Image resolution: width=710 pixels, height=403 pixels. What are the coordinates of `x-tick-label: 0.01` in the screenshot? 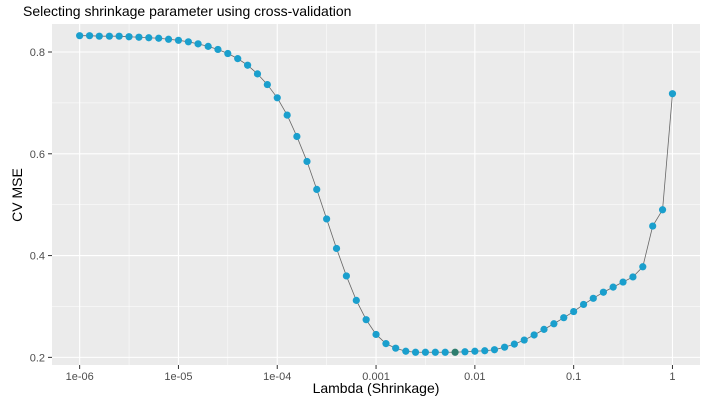 It's located at (474, 377).